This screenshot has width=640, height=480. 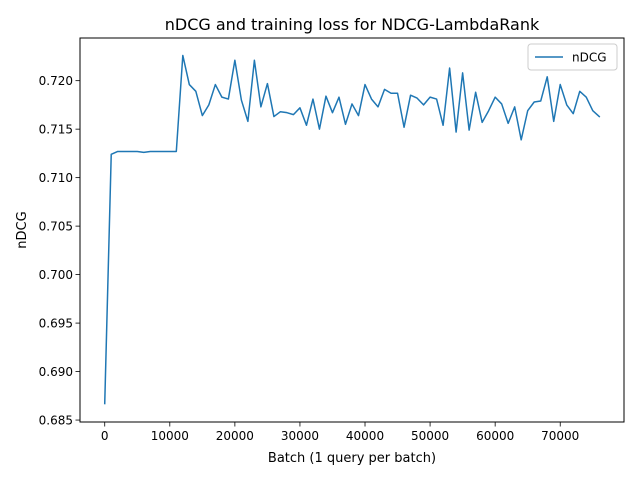 I want to click on y-tick-label: 0.720, so click(x=56, y=81).